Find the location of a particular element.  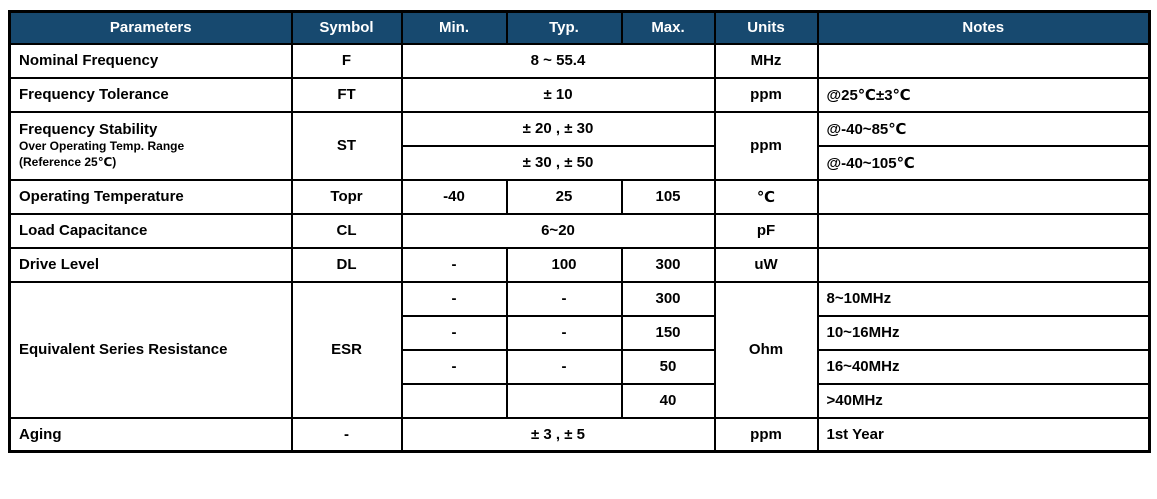

drive-level-min-cell: - is located at coordinates (454, 264).